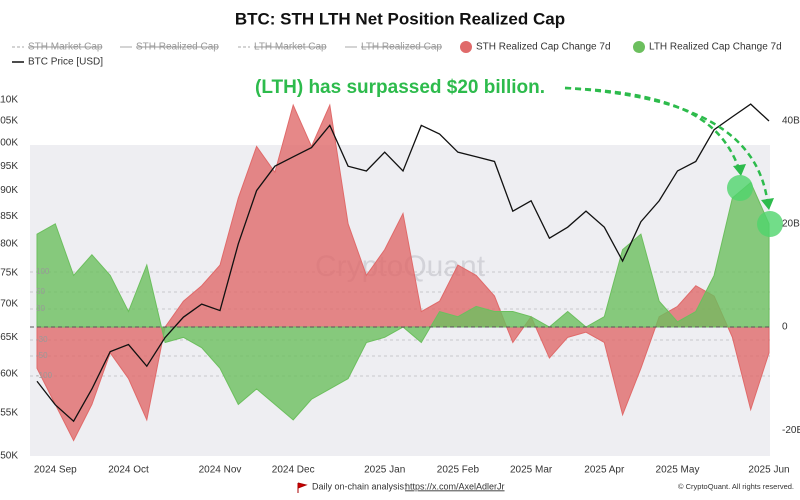  I want to click on x-tick-label: 2025 Jan, so click(384, 470).